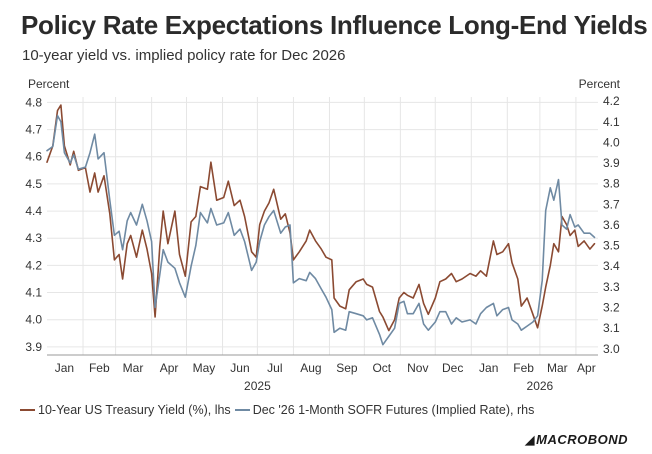 This screenshot has width=652, height=454. Describe the element at coordinates (49, 84) in the screenshot. I see `left-axis-label: Percent` at that location.